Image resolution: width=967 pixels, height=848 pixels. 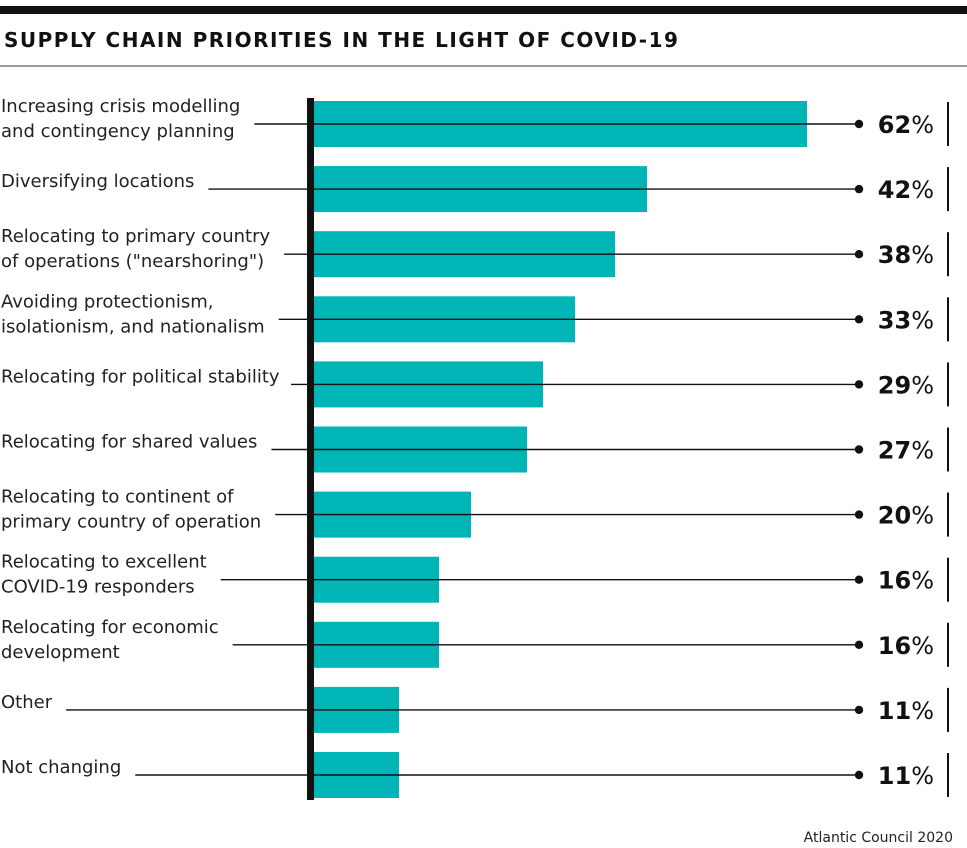 I want to click on category-label: Other, so click(x=27, y=702).